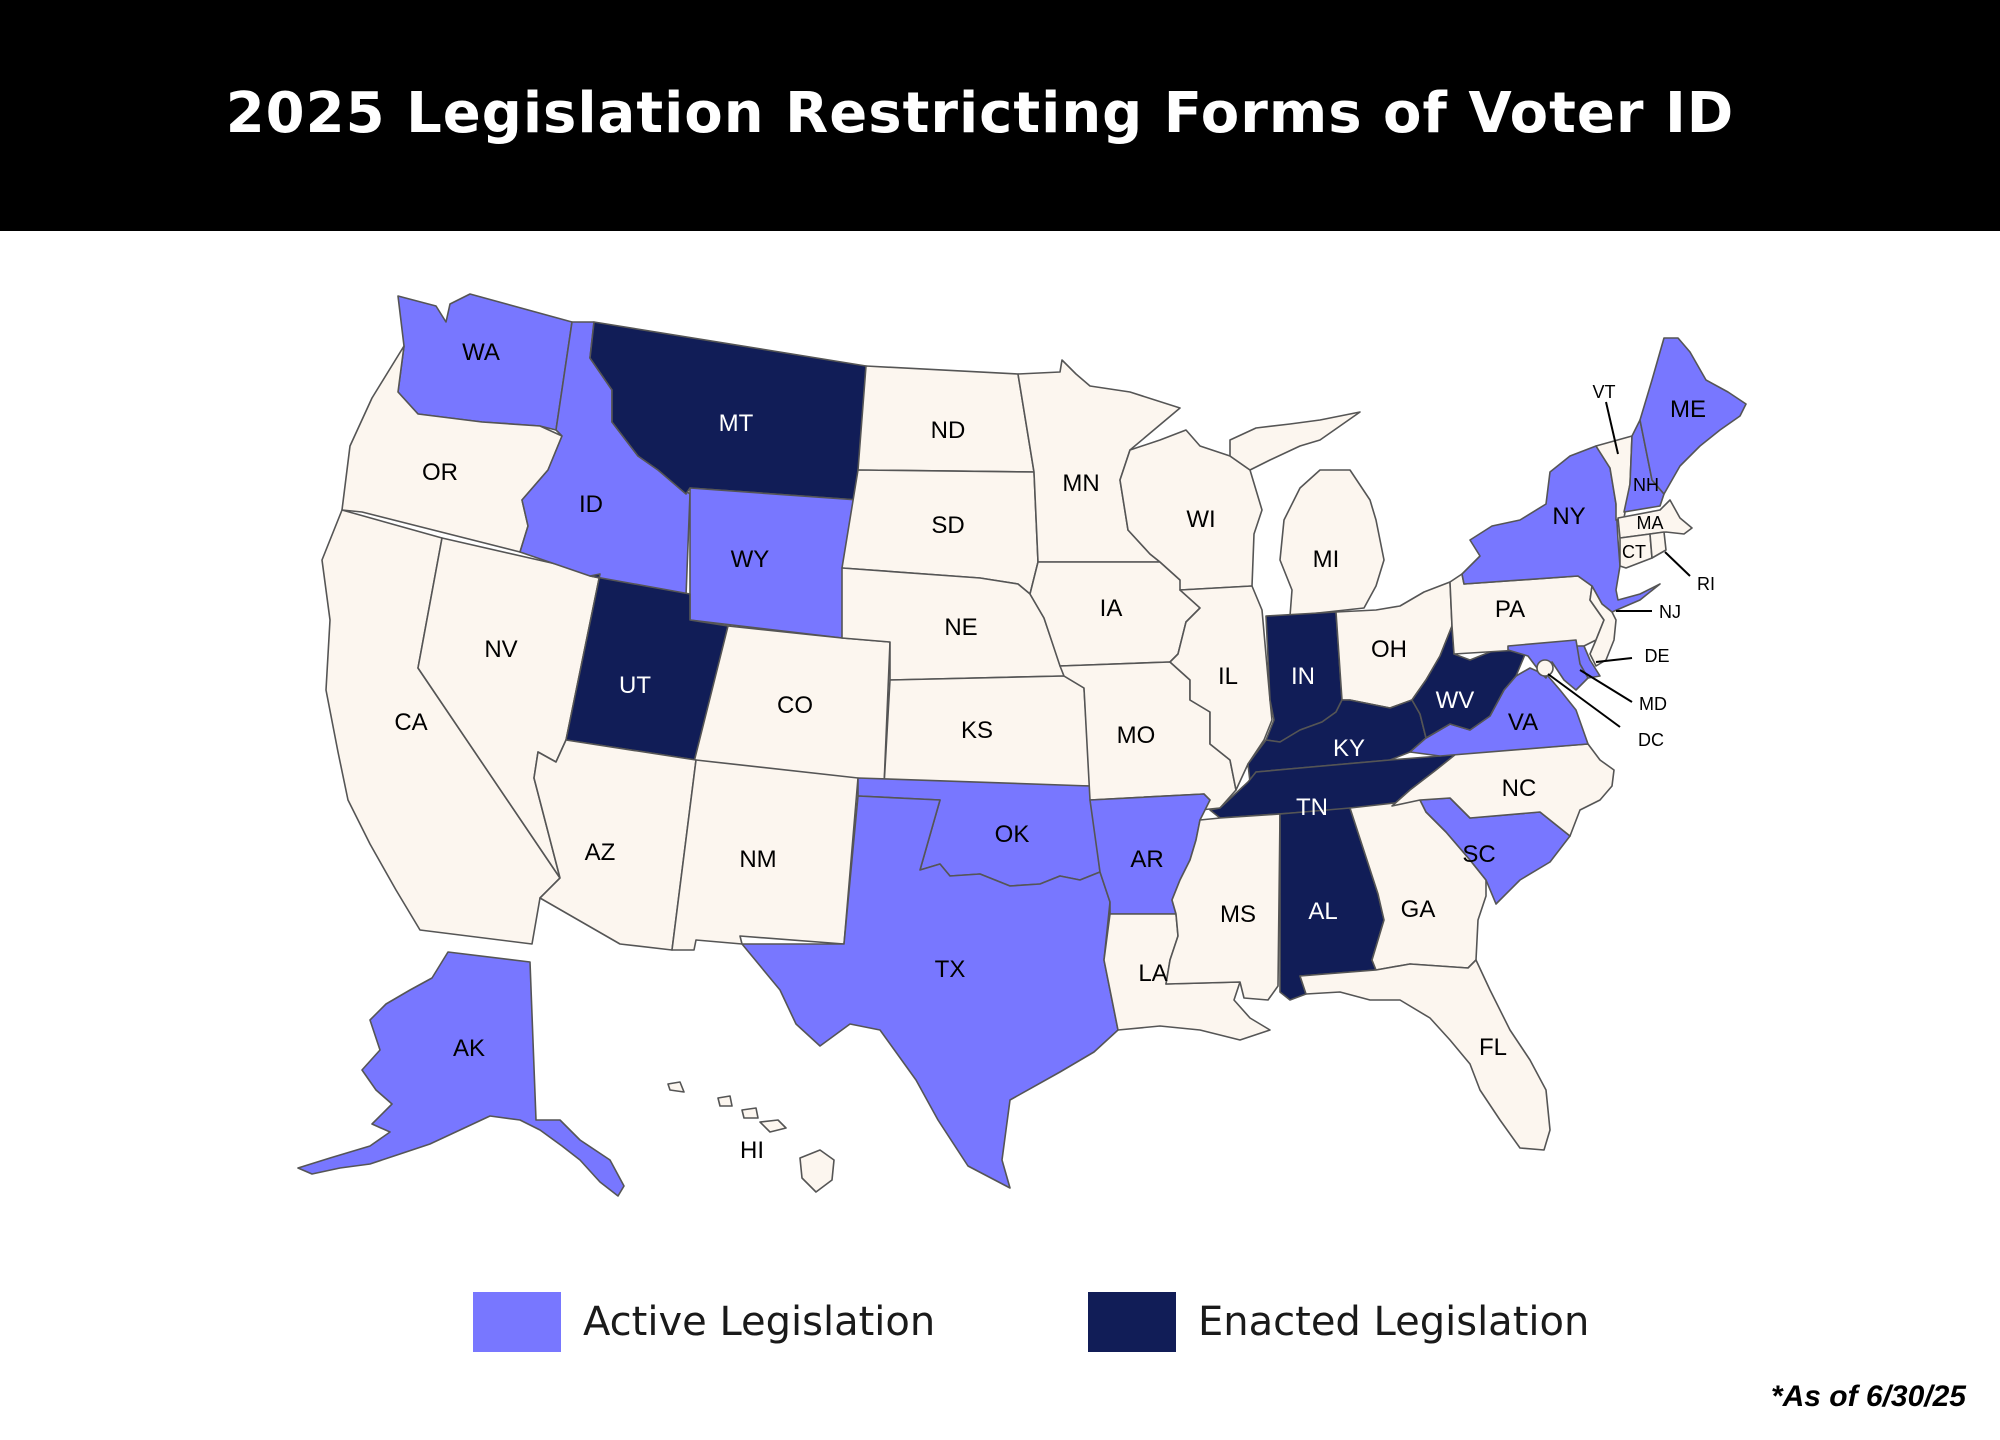 This screenshot has width=2000, height=1440. I want to click on label-oh: OH, so click(1389, 649).